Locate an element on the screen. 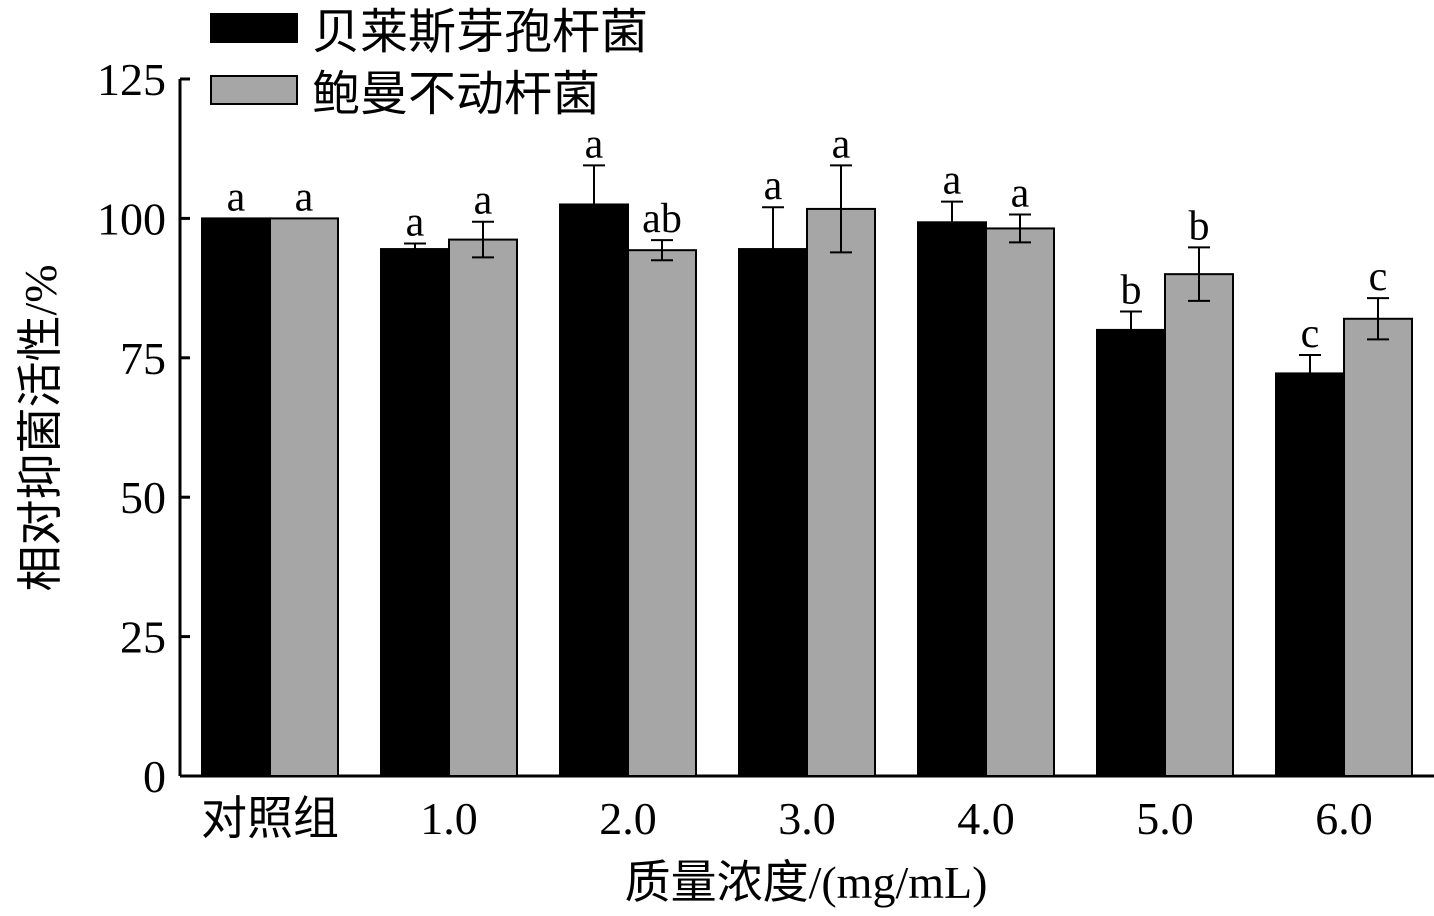 The width and height of the screenshot is (1434, 916). legend-label-acinetobacter: 鲍曼不动杆菌 is located at coordinates (456, 94).